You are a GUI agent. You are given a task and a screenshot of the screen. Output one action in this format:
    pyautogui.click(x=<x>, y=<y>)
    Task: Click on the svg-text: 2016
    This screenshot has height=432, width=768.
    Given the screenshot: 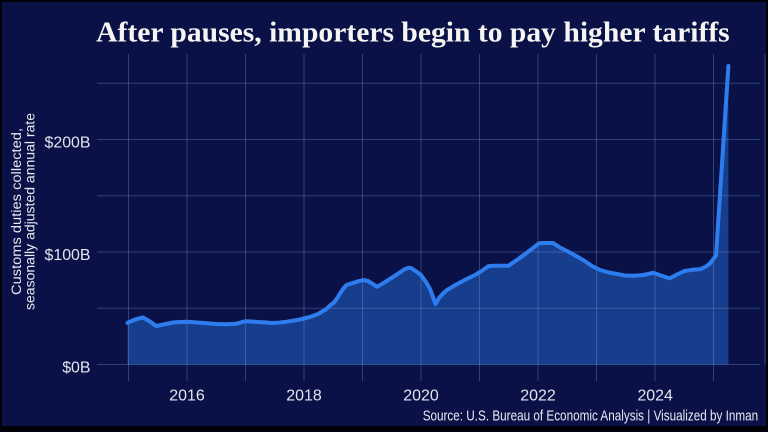 What is the action you would take?
    pyautogui.click(x=187, y=395)
    